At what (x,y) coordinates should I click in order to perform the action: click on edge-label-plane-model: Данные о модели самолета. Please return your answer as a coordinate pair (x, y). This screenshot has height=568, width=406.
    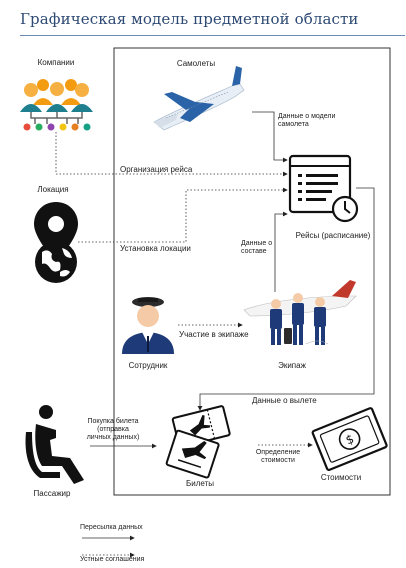
    Looking at the image, I should click on (307, 120).